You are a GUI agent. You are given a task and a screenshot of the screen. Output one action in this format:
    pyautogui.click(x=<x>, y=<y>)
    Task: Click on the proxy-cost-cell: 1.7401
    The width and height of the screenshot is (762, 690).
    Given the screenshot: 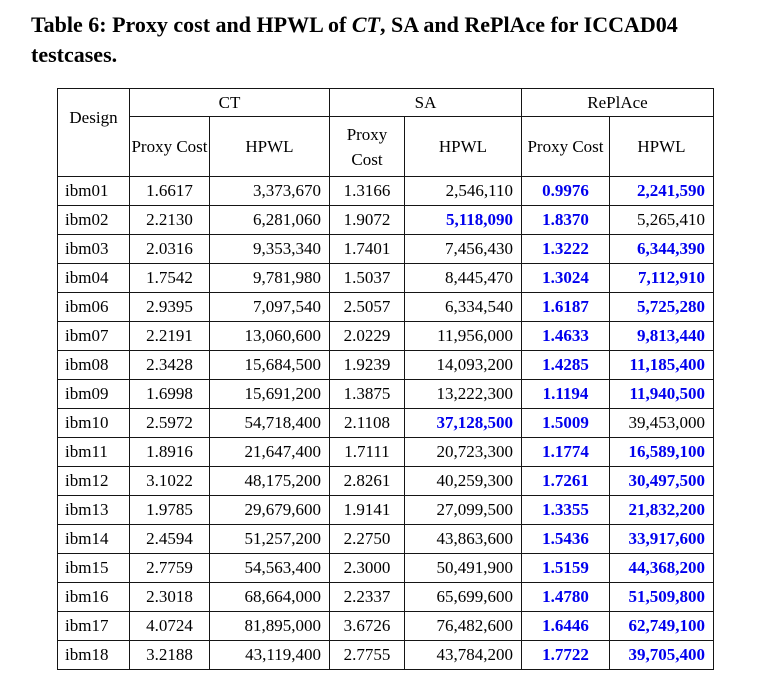 What is the action you would take?
    pyautogui.click(x=367, y=249)
    